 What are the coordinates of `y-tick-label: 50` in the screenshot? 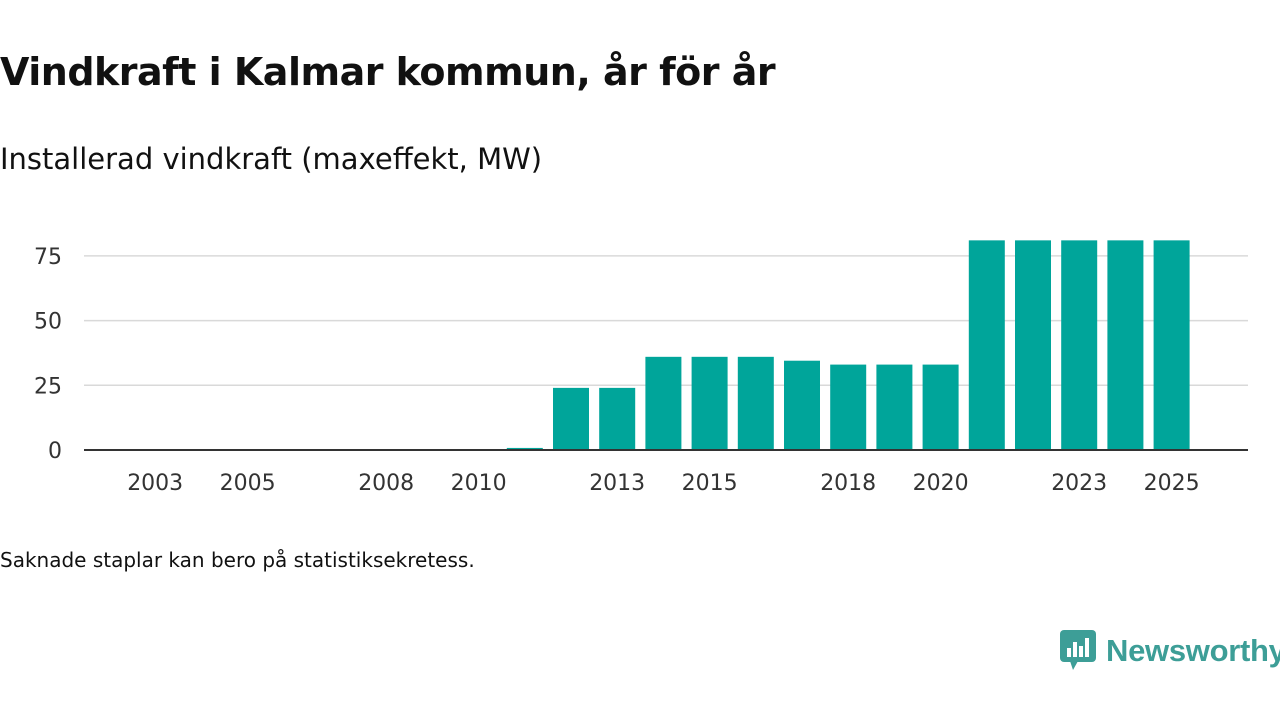 It's located at (48, 322).